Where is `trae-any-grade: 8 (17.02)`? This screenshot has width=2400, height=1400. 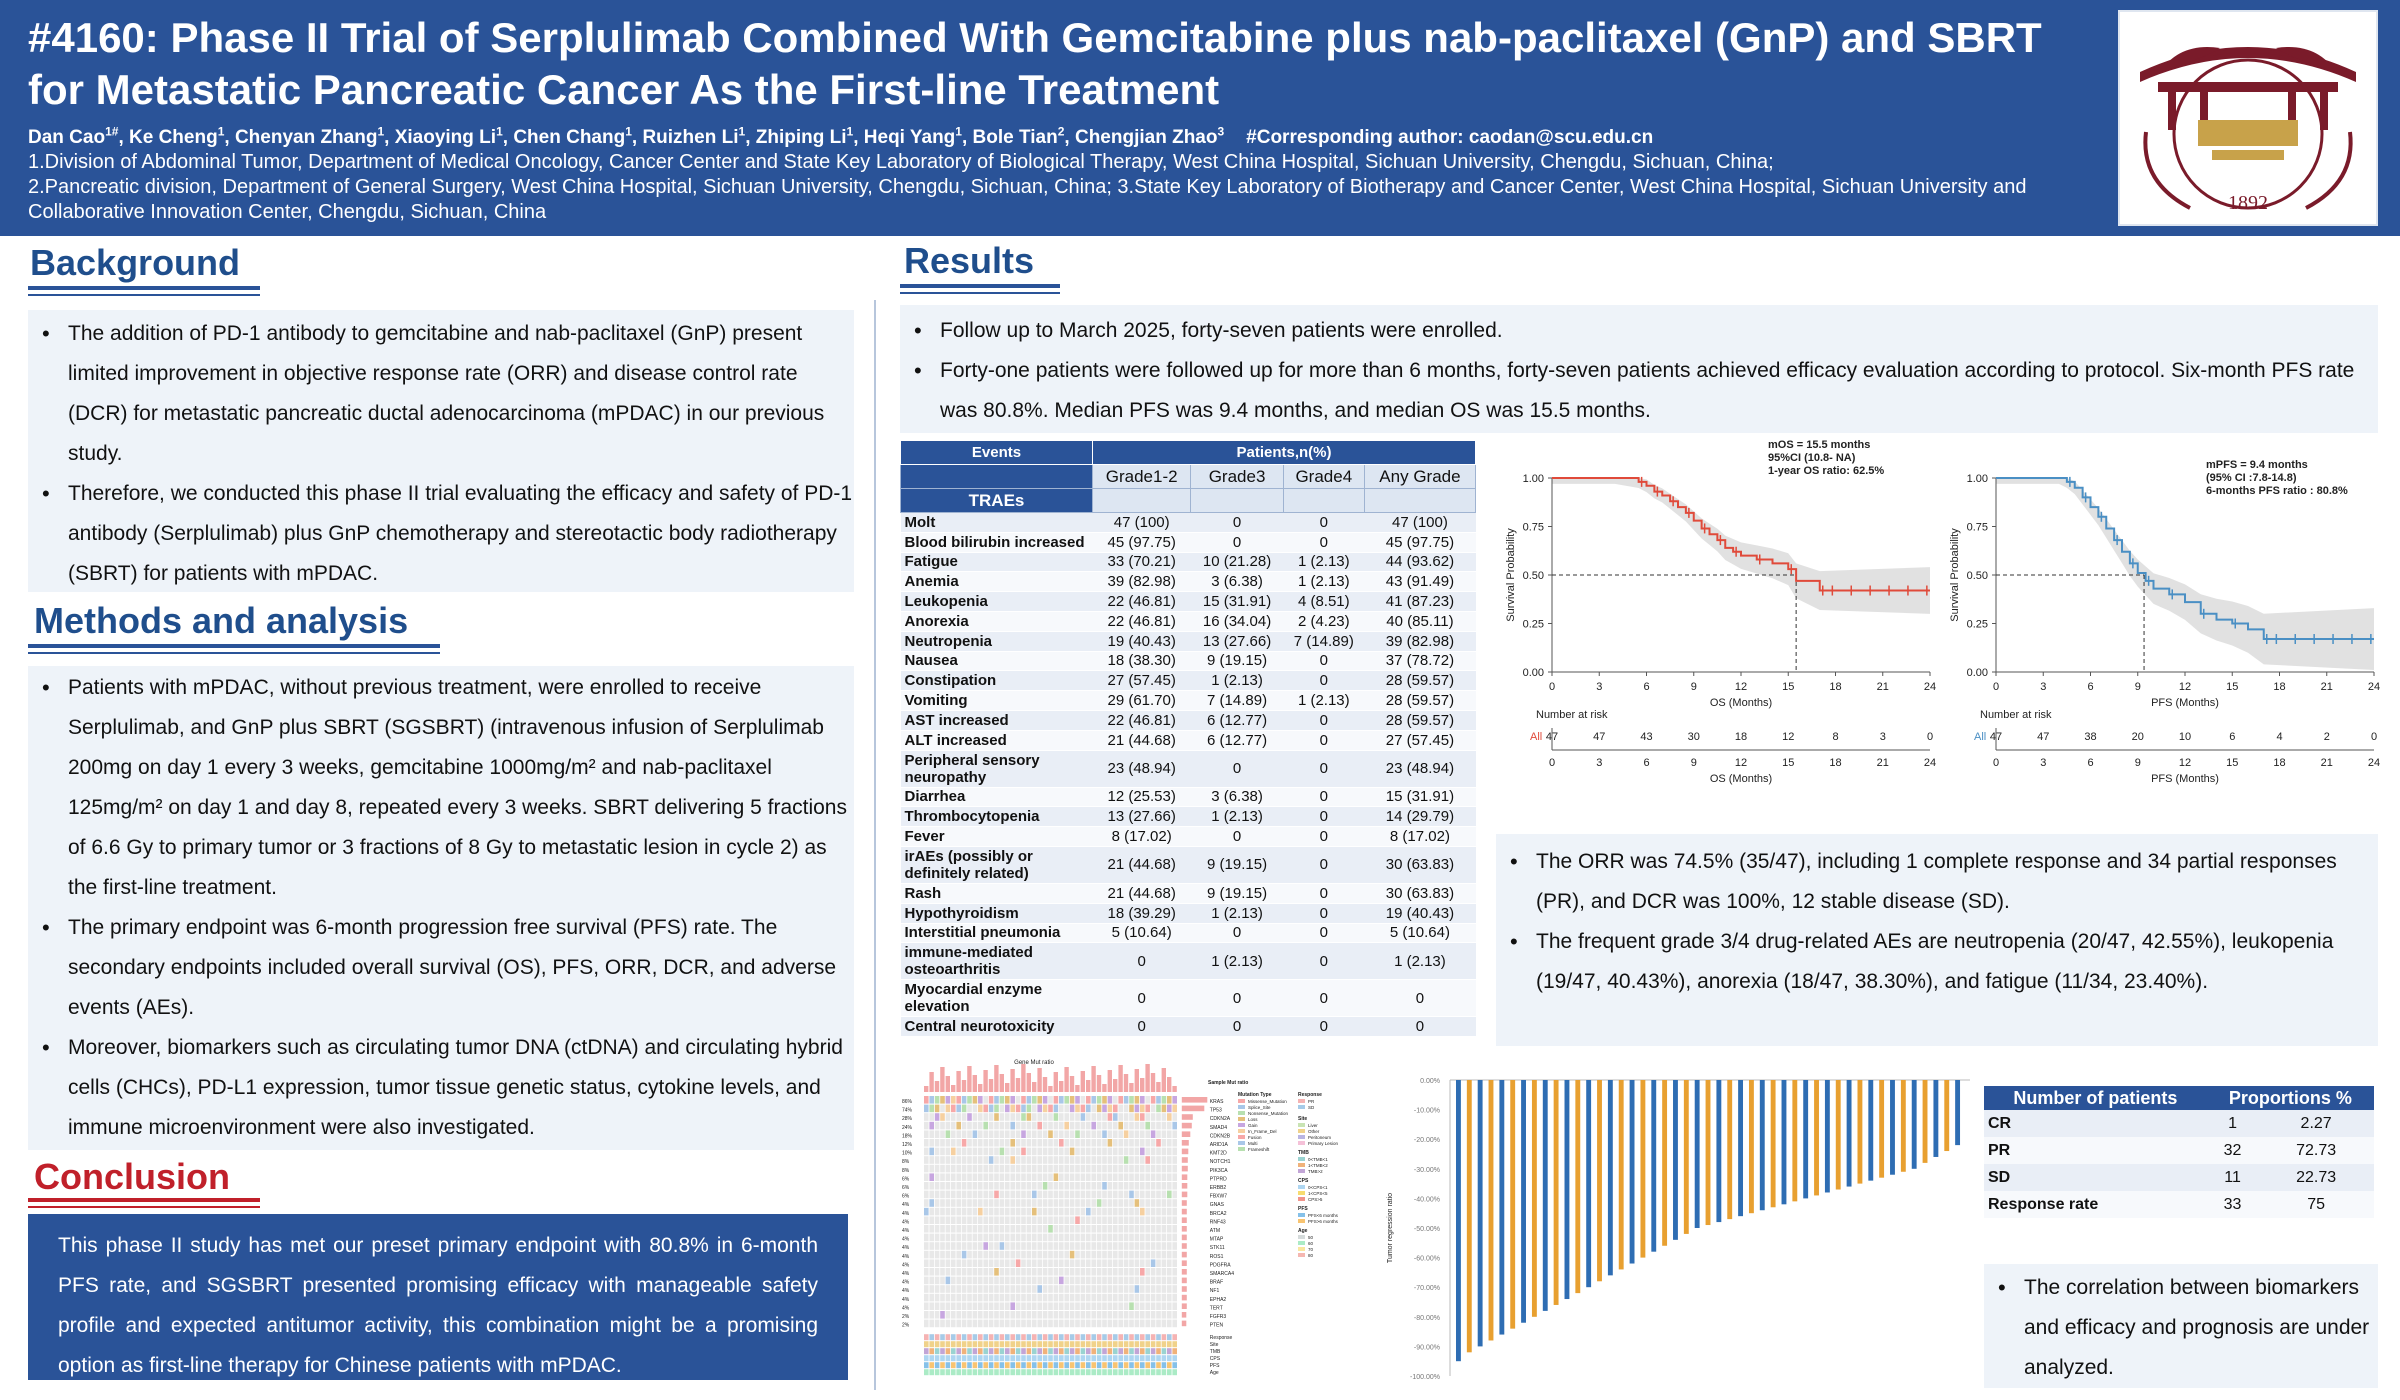
trae-any-grade: 8 (17.02) is located at coordinates (1420, 836).